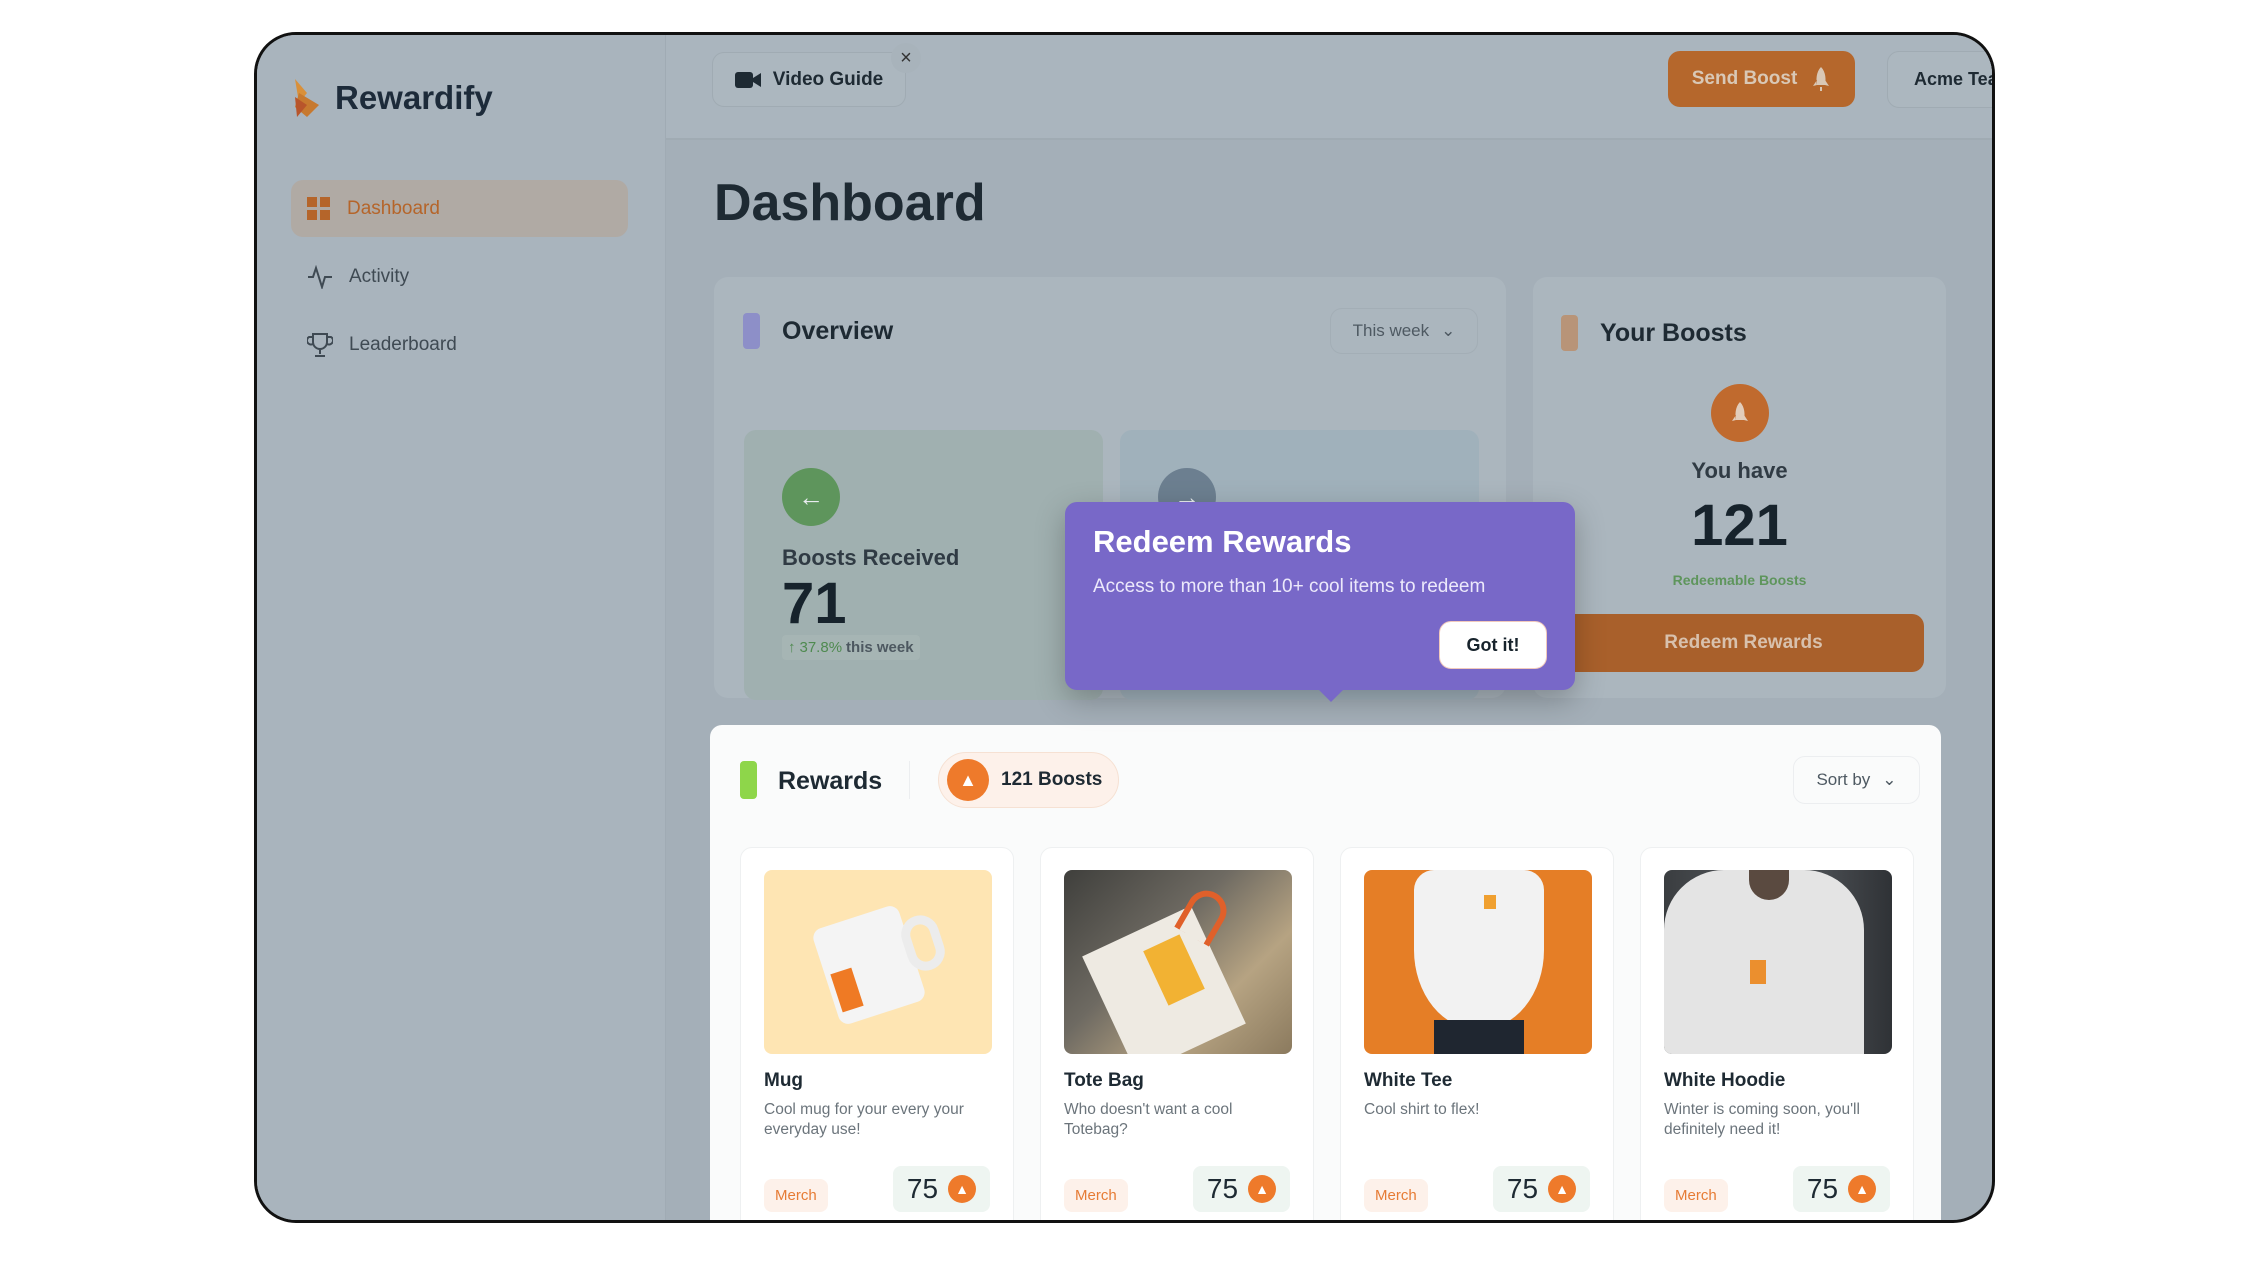 The height and width of the screenshot is (1262, 2250). I want to click on sidebar-item-dashboard: Dashboard, so click(459, 208).